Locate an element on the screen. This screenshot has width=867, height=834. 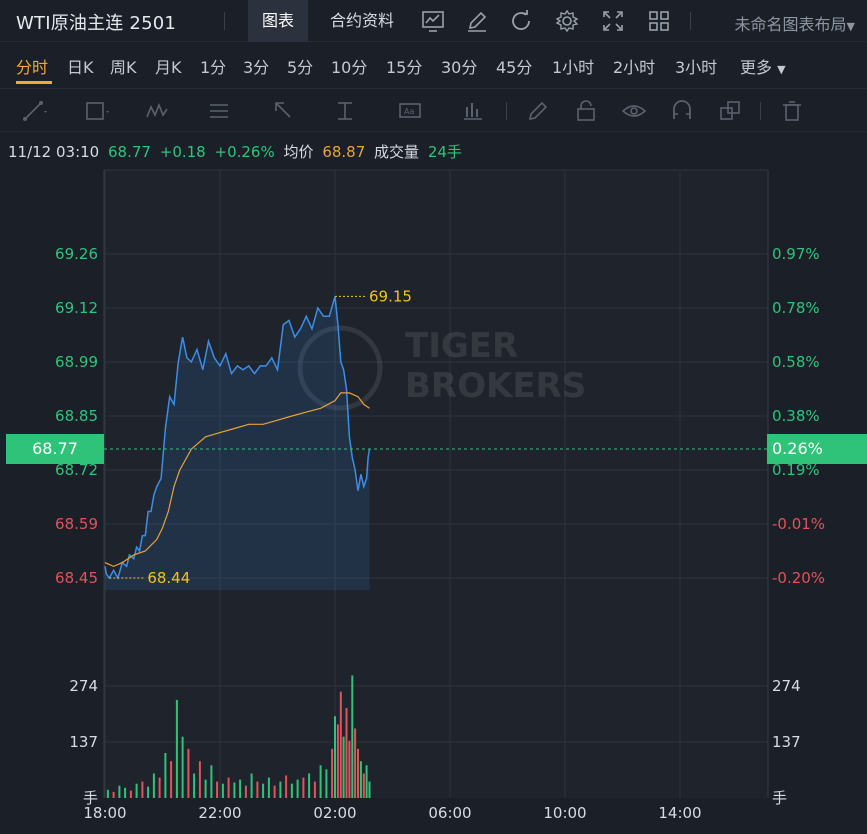
layout-dropdown: 未命名图表布局▼ is located at coordinates (795, 23).